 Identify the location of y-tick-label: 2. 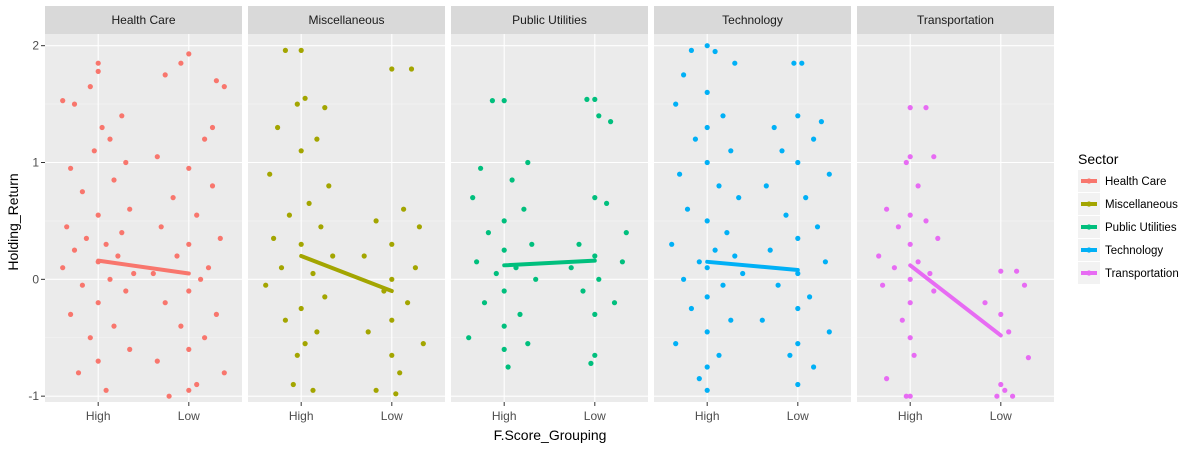
(35, 46).